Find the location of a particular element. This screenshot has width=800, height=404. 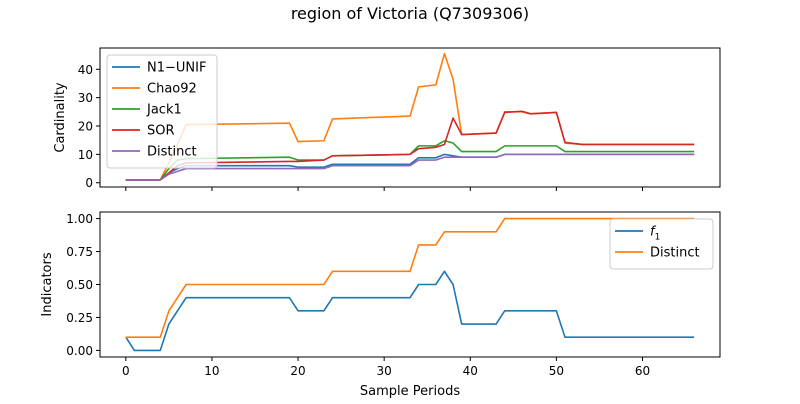

x-axis-label: Sample Periods is located at coordinates (410, 391).